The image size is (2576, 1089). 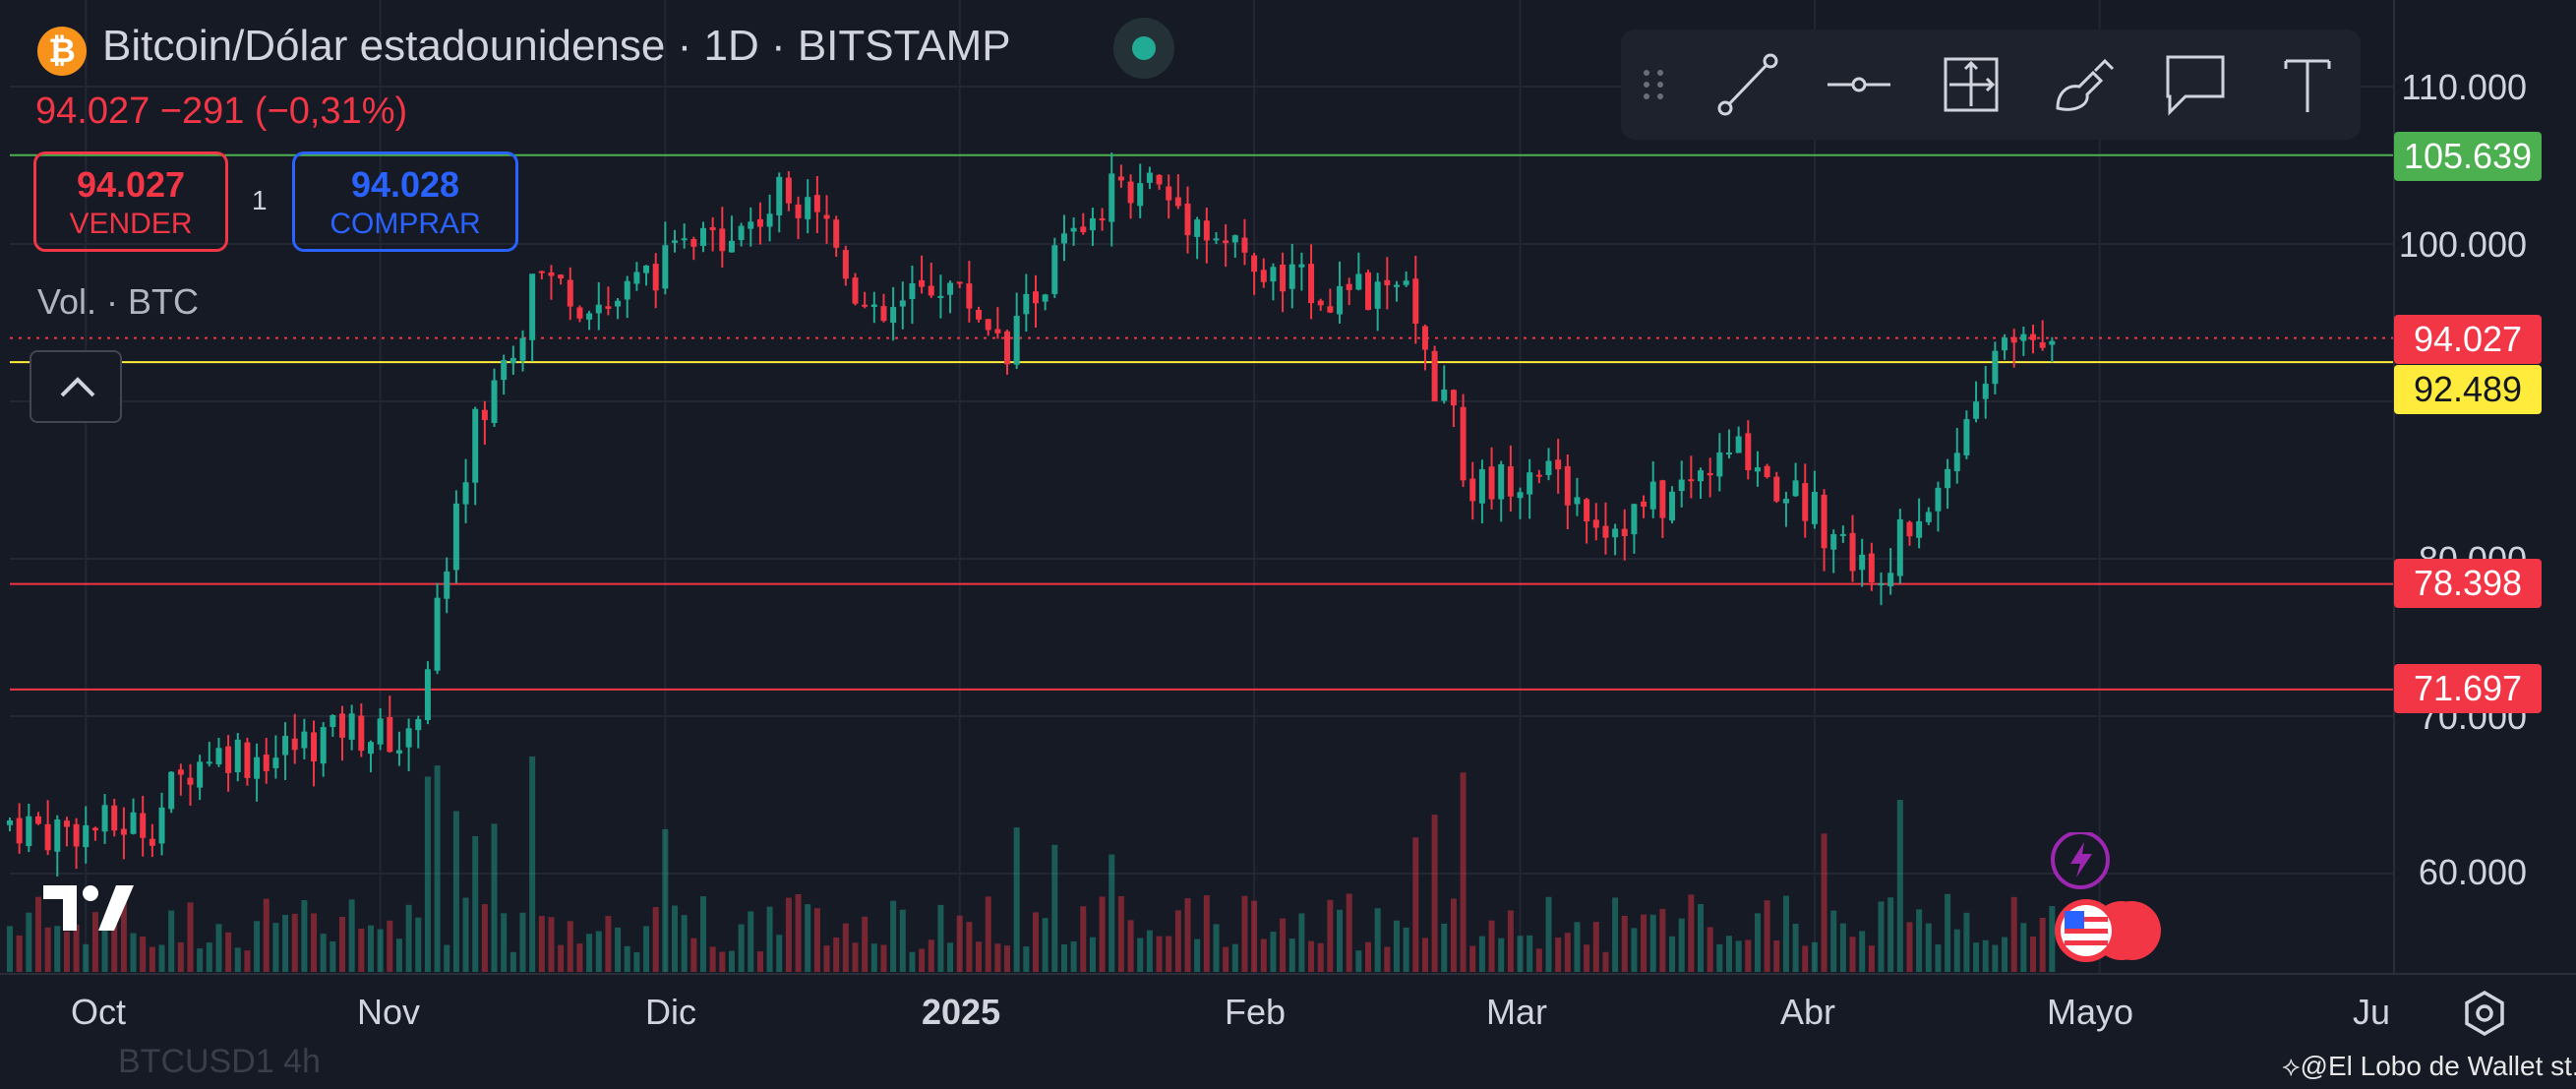 I want to click on market-status-icon, so click(x=1143, y=48).